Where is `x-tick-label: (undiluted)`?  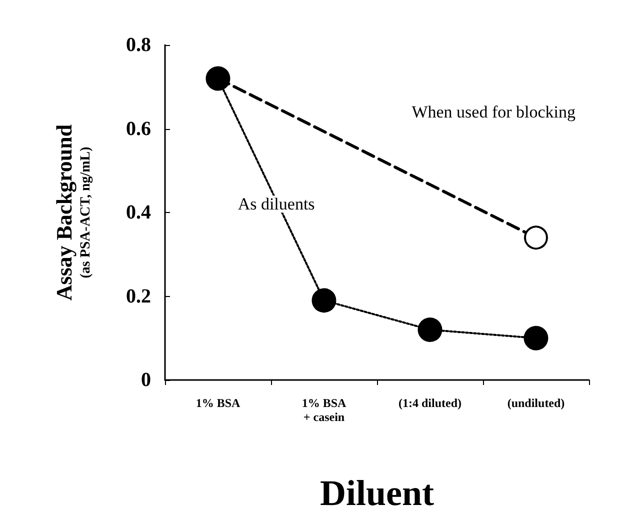 x-tick-label: (undiluted) is located at coordinates (536, 403).